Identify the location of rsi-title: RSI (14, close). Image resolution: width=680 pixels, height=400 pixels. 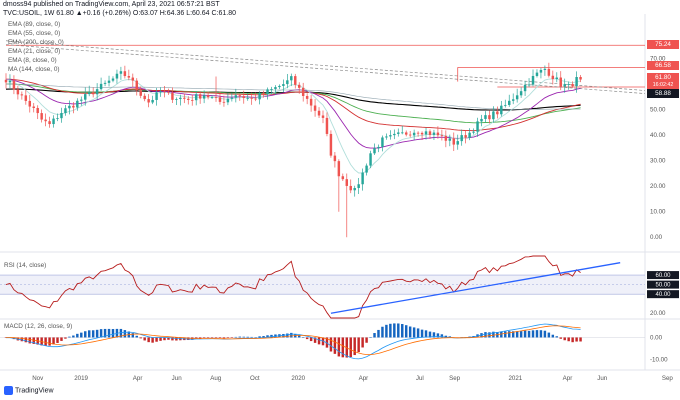
(25, 265).